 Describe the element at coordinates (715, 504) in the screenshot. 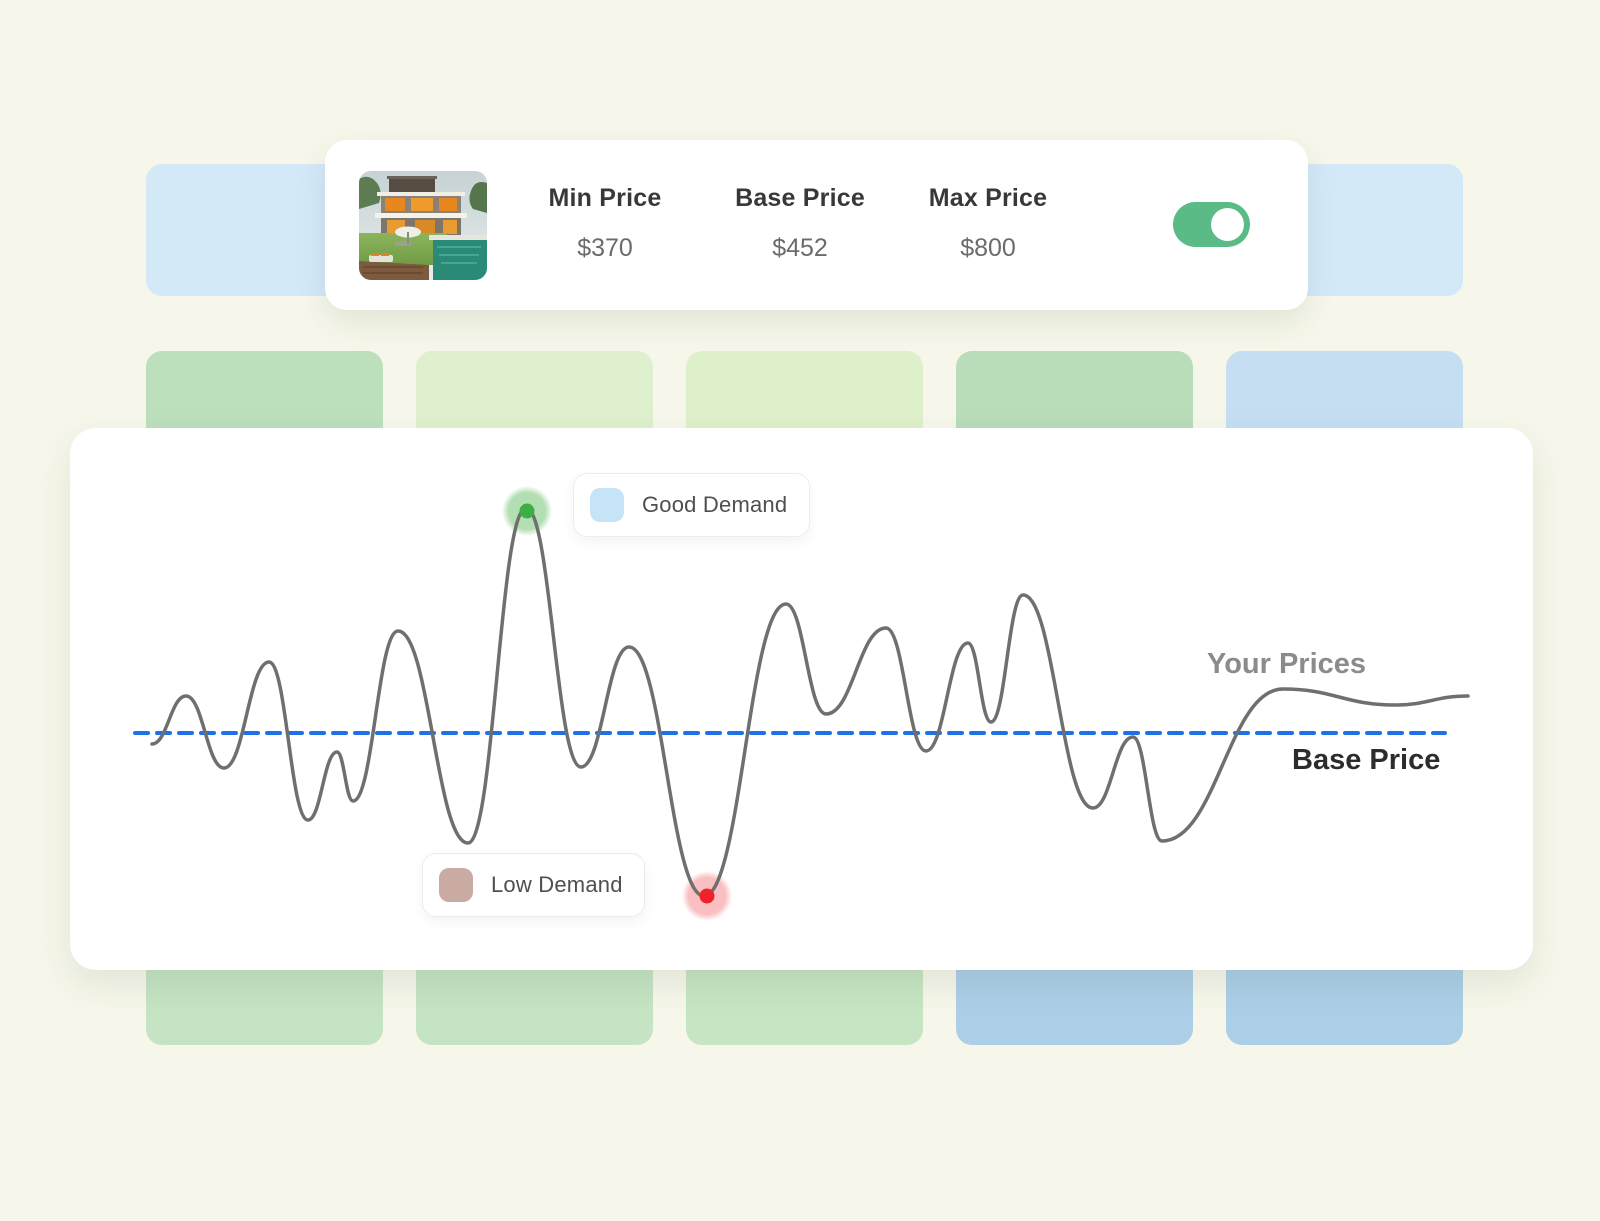

I see `good-demand-label: Good Demand` at that location.